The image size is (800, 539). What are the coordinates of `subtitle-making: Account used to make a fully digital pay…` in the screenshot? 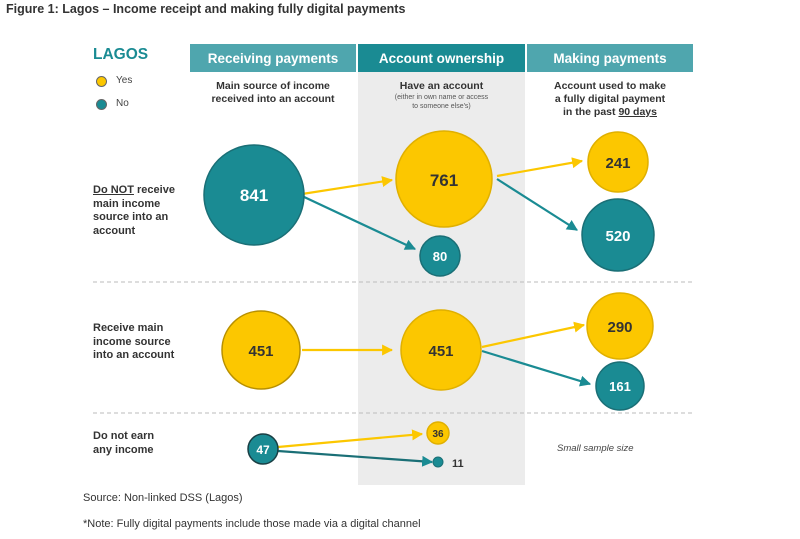 It's located at (610, 99).